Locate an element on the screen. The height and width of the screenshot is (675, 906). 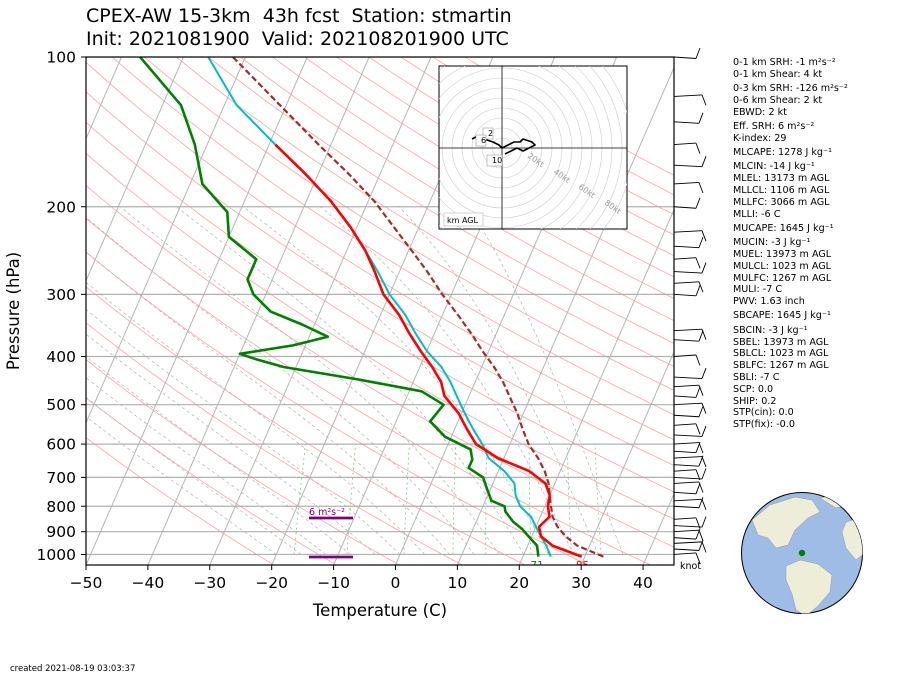
y-tick-label: 500 is located at coordinates (61, 405).